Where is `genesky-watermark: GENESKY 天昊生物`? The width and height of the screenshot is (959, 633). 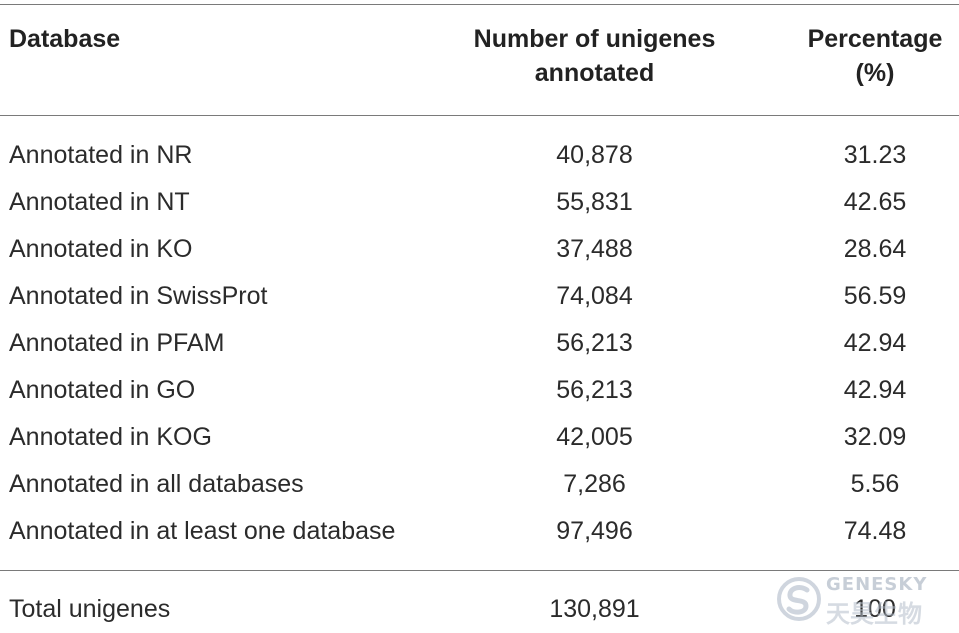
genesky-watermark: GENESKY 天昊生物 is located at coordinates (866, 601).